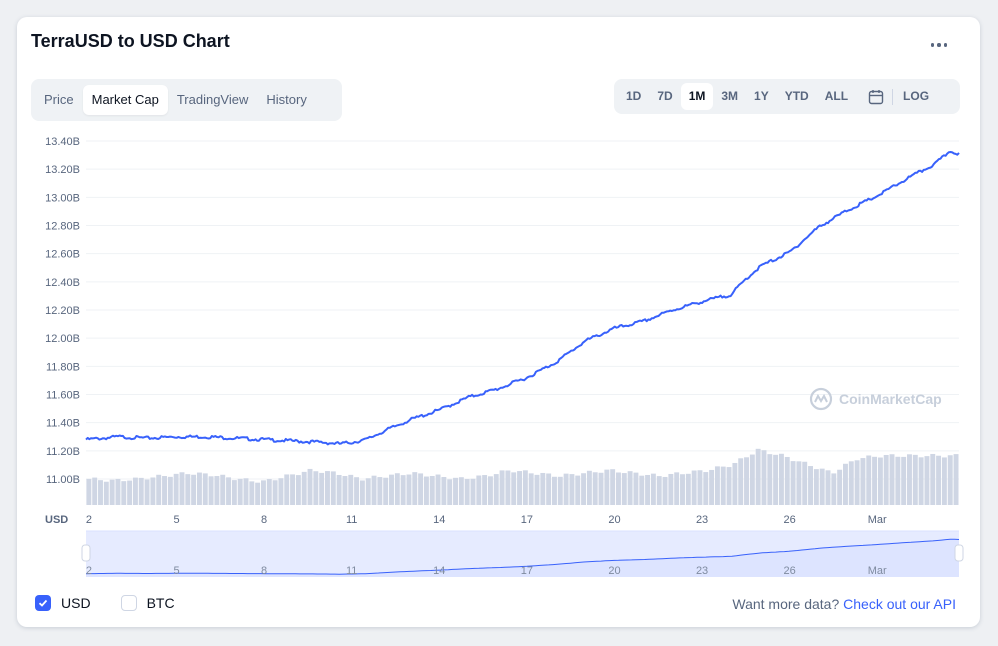  What do you see at coordinates (76, 603) in the screenshot?
I see `legend-usd-label: USD` at bounding box center [76, 603].